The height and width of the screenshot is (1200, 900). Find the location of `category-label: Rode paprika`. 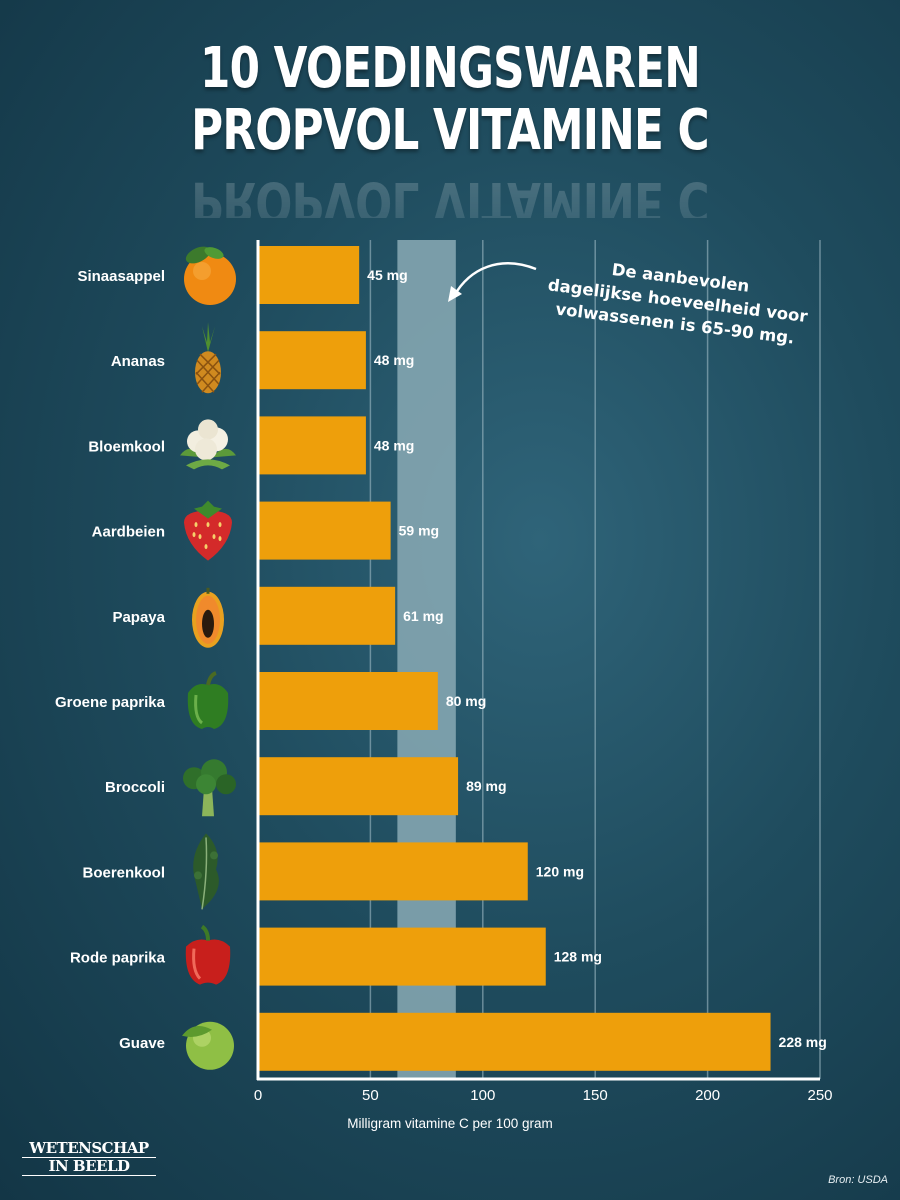

category-label: Rode paprika is located at coordinates (118, 958).